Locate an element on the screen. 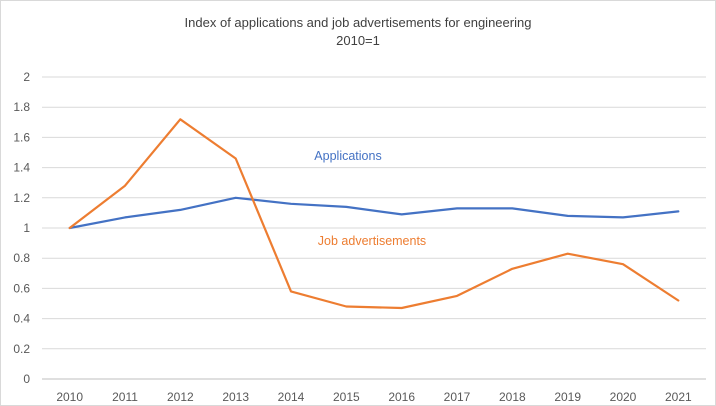 The height and width of the screenshot is (406, 716). y-tick-label: 1.6 is located at coordinates (21, 137).